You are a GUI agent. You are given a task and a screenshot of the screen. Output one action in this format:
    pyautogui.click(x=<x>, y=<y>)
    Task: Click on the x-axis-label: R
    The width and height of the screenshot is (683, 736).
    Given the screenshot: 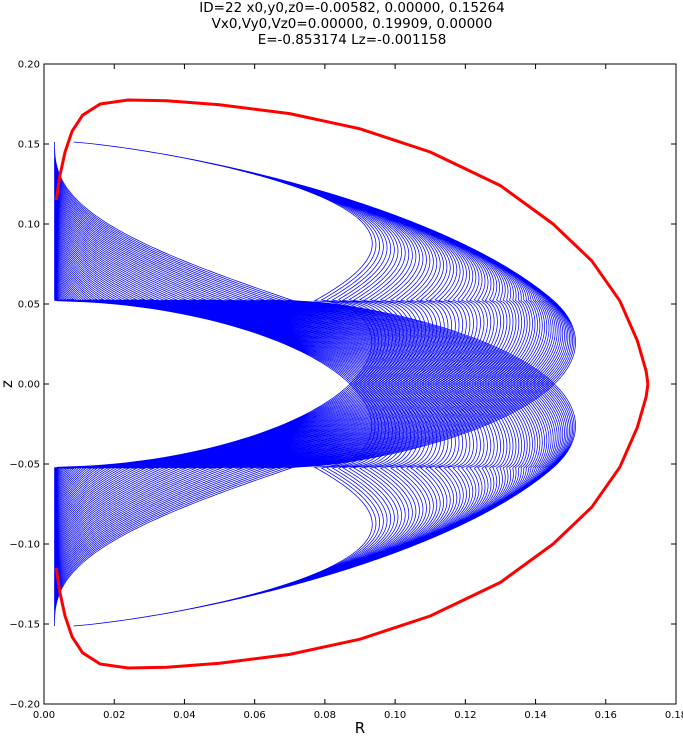 What is the action you would take?
    pyautogui.click(x=360, y=727)
    